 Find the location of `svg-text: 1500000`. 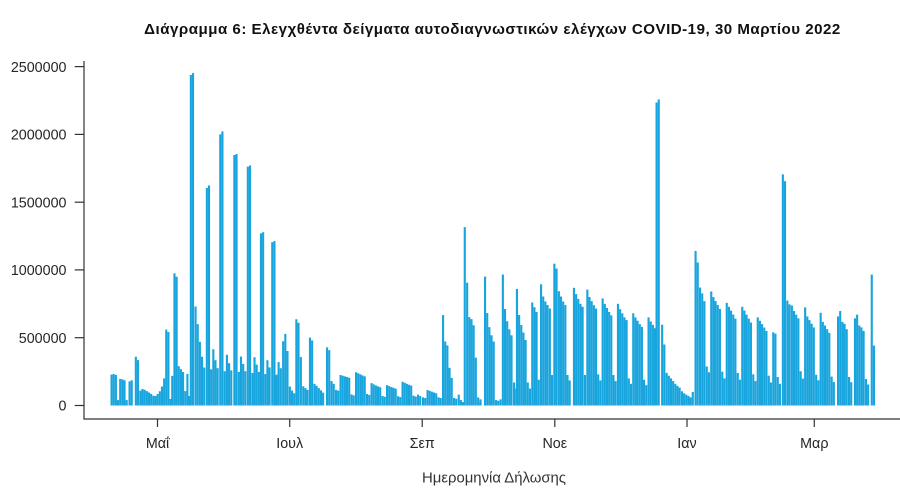

svg-text: 1500000 is located at coordinates (39, 203).